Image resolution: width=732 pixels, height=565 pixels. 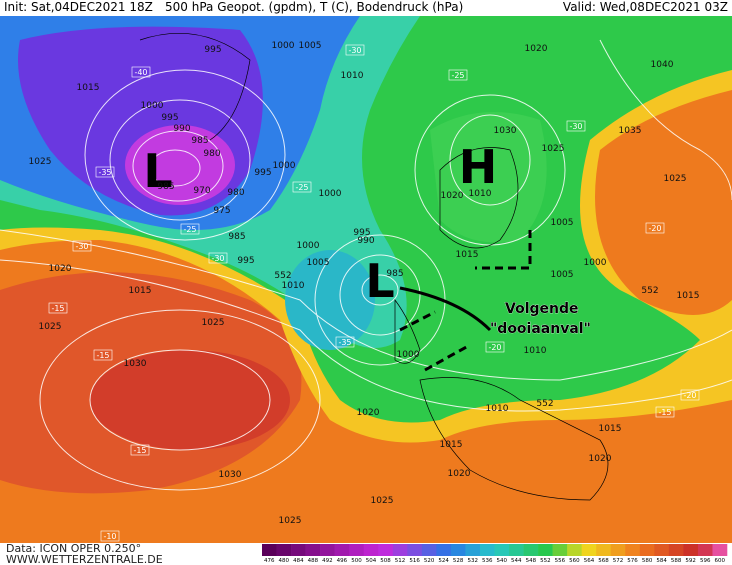 I want to click on colorbar-label: 484, so click(x=298, y=561).